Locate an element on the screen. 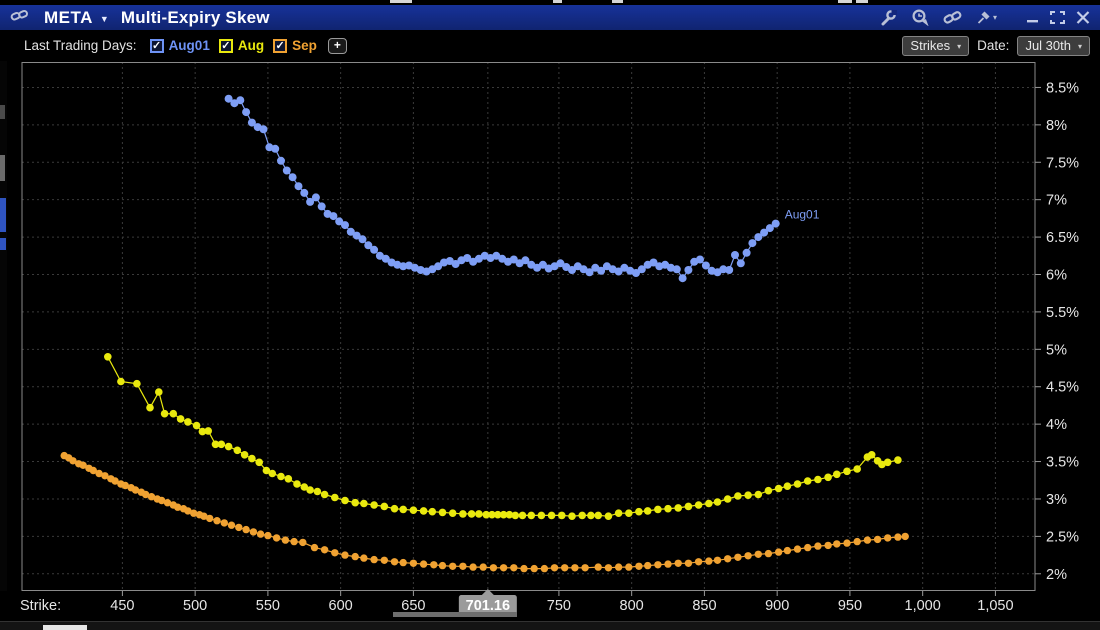 The image size is (1100, 630). svg-text: 1,000 is located at coordinates (923, 606).